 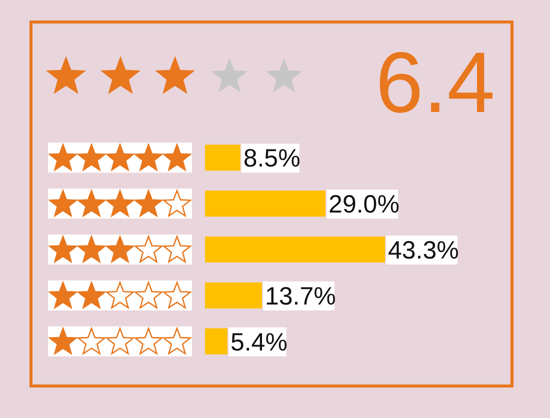 What do you see at coordinates (435, 83) in the screenshot?
I see `text: 6.4` at bounding box center [435, 83].